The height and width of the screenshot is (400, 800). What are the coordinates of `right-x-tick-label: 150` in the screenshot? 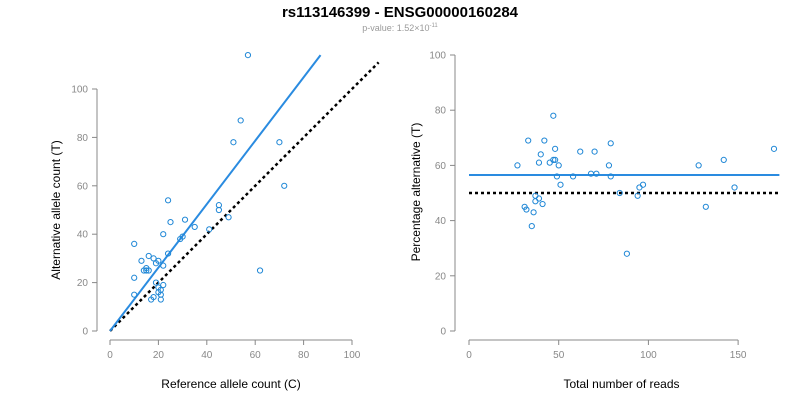 It's located at (738, 355).